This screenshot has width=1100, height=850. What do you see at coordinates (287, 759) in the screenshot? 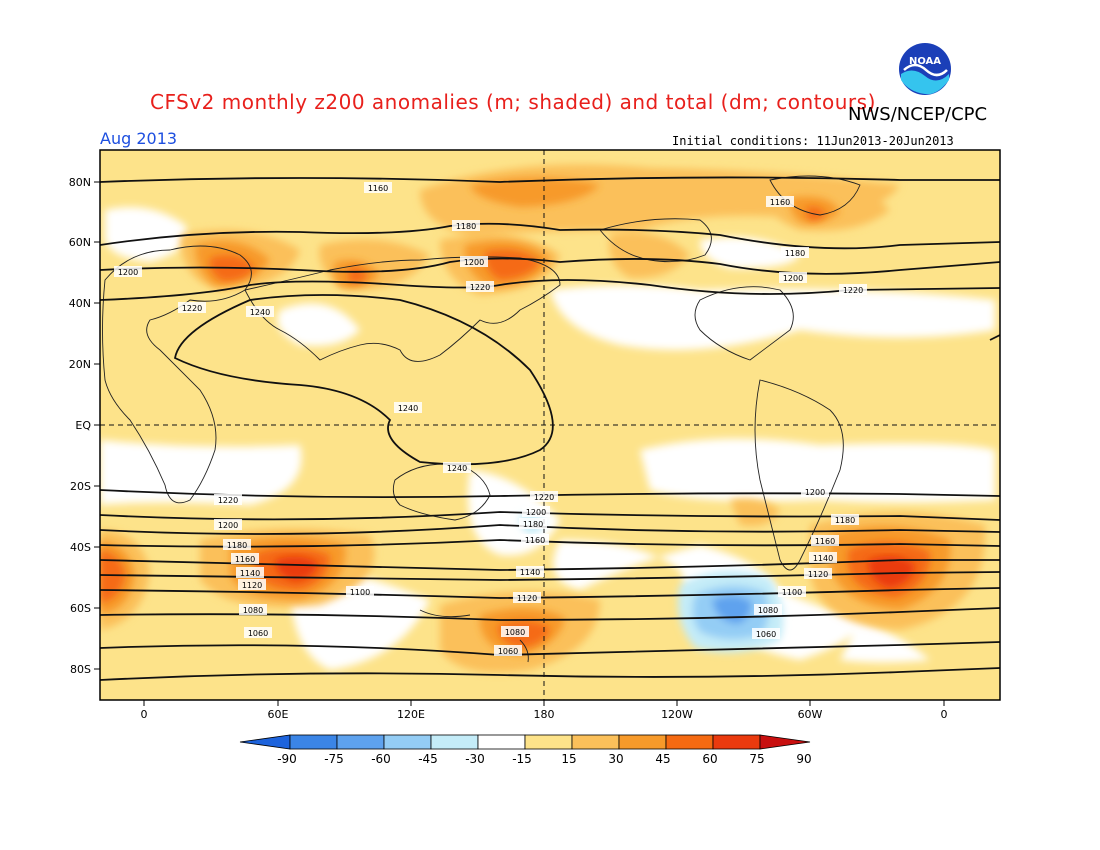
I see `colorbar-label: -90` at bounding box center [287, 759].